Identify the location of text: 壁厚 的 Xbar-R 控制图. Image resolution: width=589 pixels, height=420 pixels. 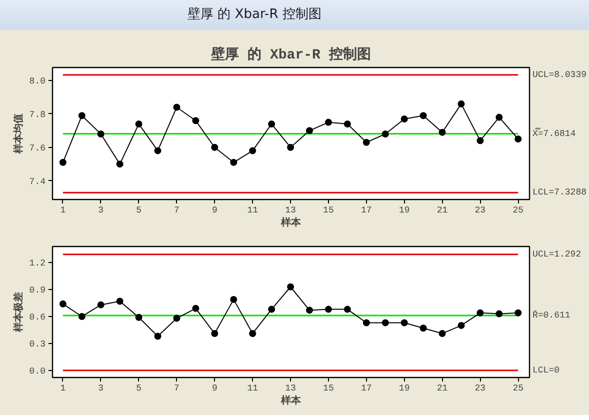
(255, 15).